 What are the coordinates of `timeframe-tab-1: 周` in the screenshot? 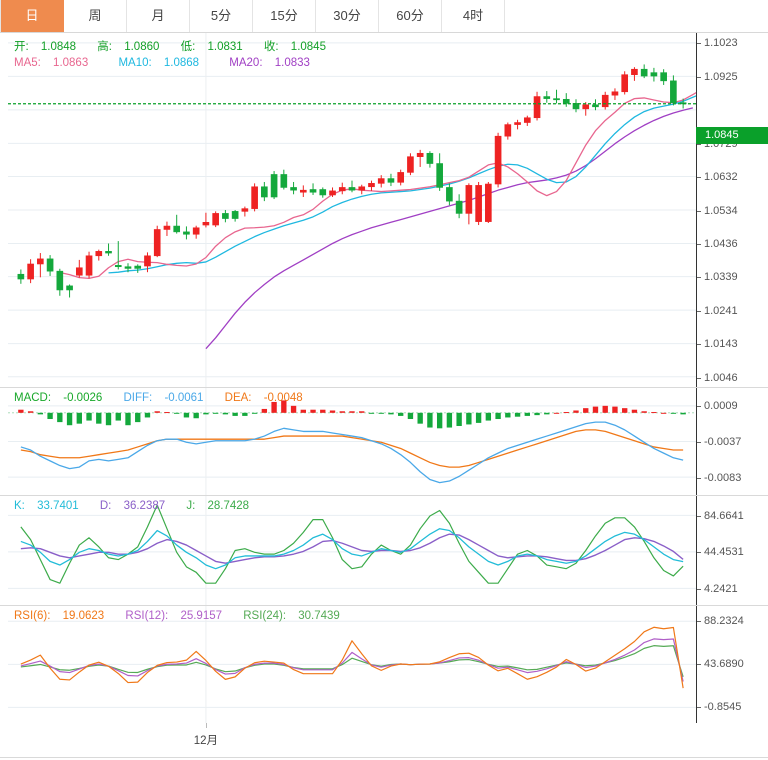 It's located at (95, 16).